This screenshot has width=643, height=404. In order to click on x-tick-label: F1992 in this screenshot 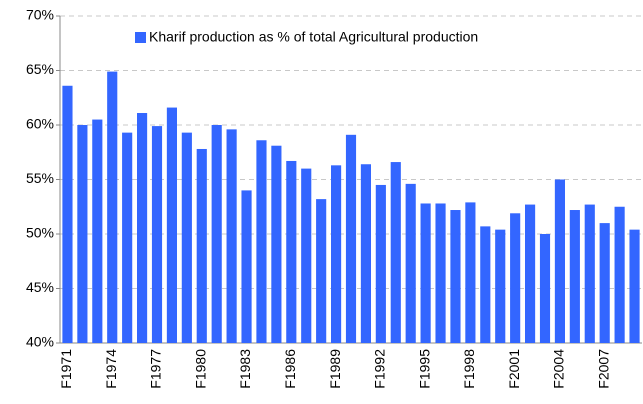, I will do `click(380, 369)`.